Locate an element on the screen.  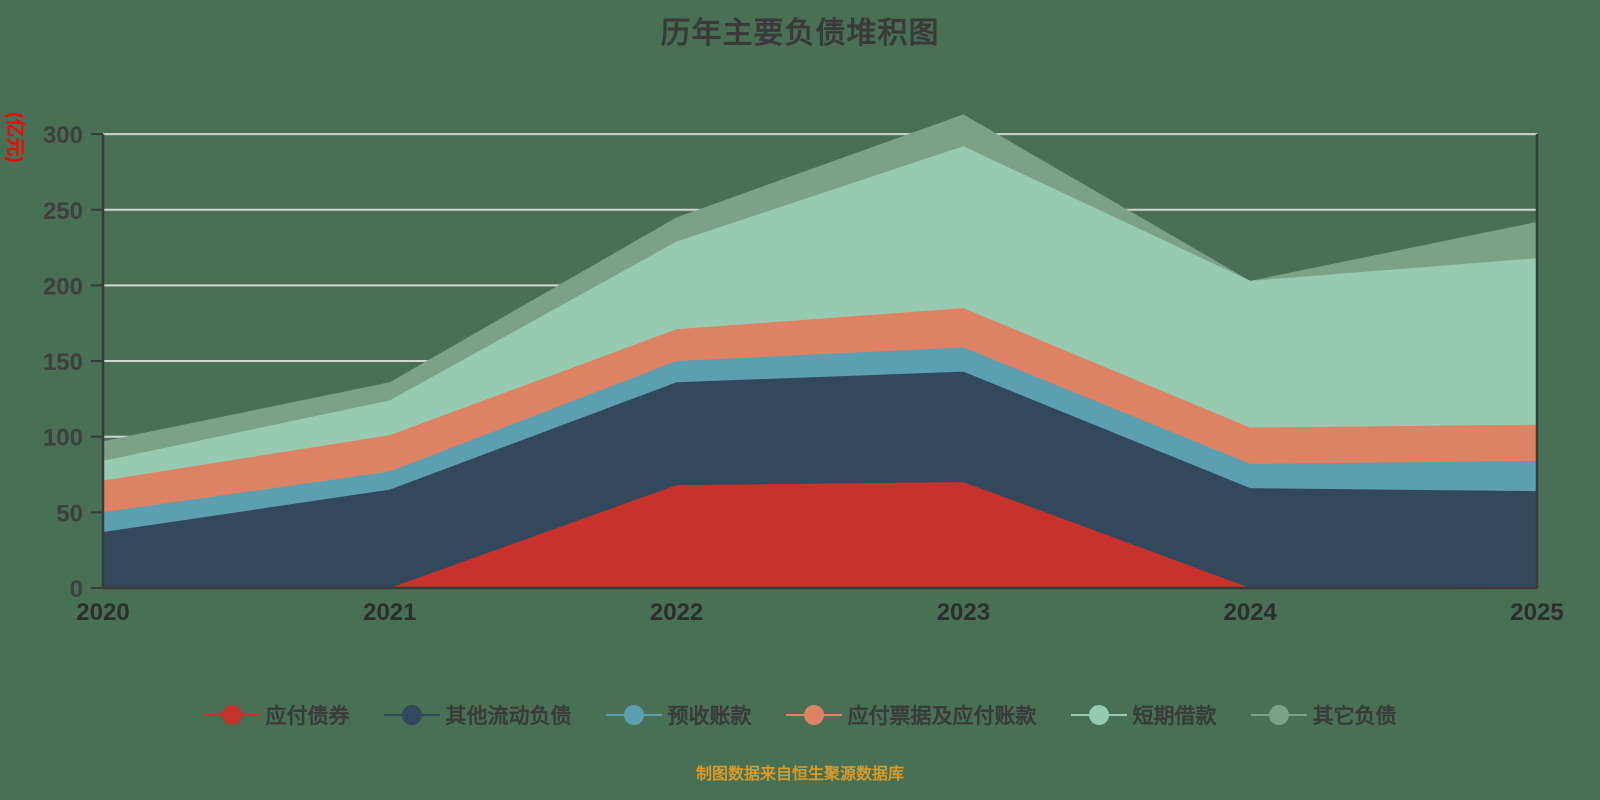
legend-label: 应付债券 is located at coordinates (307, 716).